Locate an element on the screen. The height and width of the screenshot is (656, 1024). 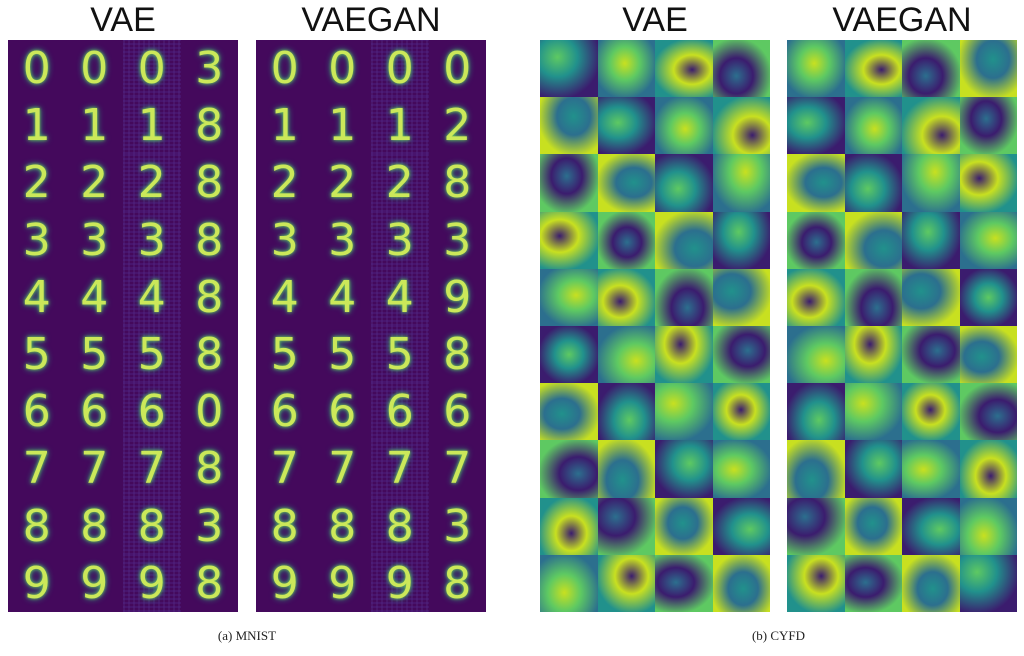
caption-cyfd: (b) CYFD is located at coordinates (778, 635).